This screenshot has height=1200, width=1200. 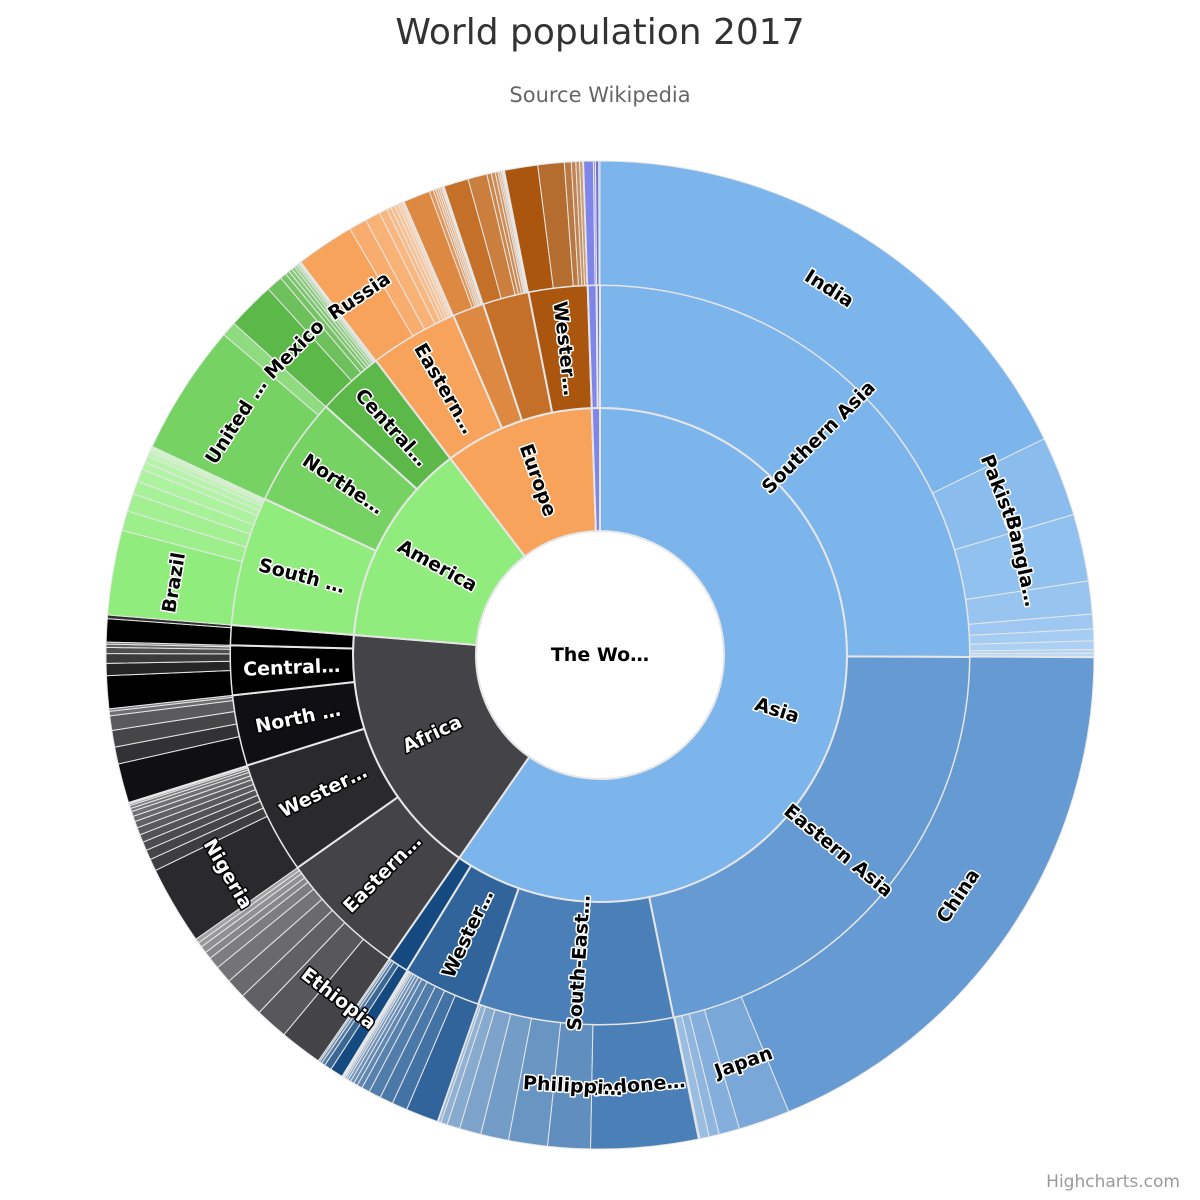 I want to click on region-melanesia, so click(x=598, y=346).